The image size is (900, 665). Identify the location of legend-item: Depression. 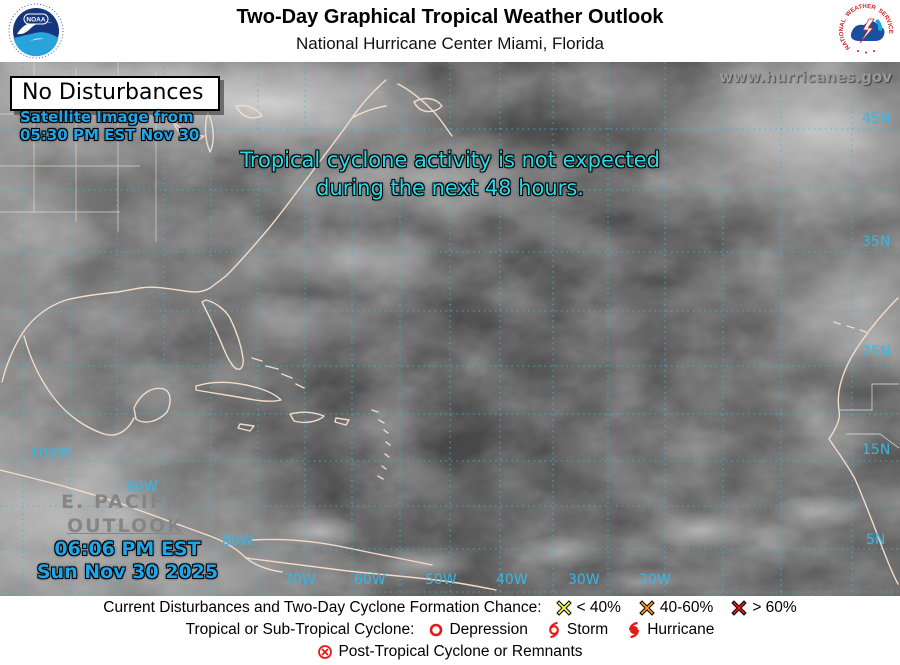
(478, 630).